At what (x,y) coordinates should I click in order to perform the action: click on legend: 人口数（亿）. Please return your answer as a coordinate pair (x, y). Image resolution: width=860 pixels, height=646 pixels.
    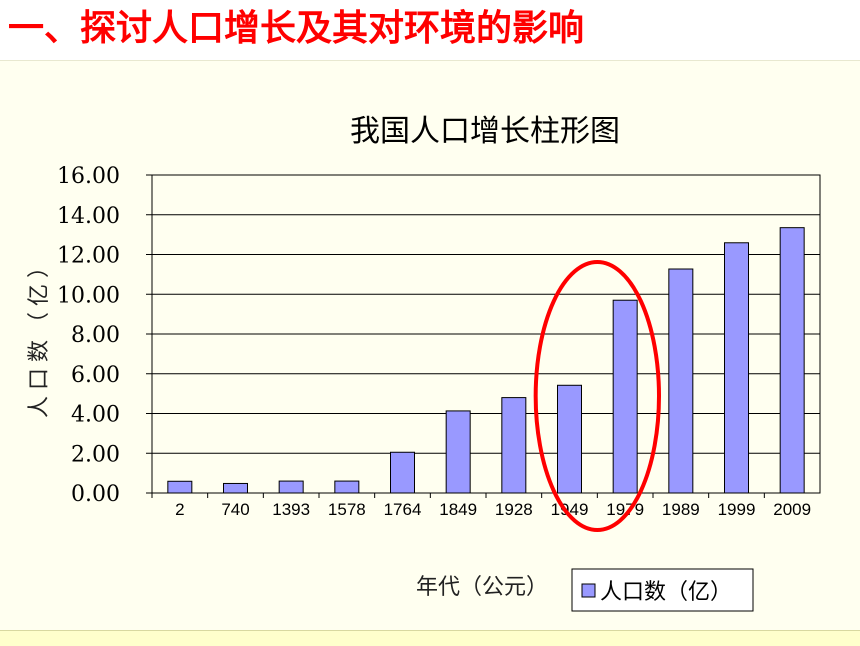
    Looking at the image, I should click on (662, 590).